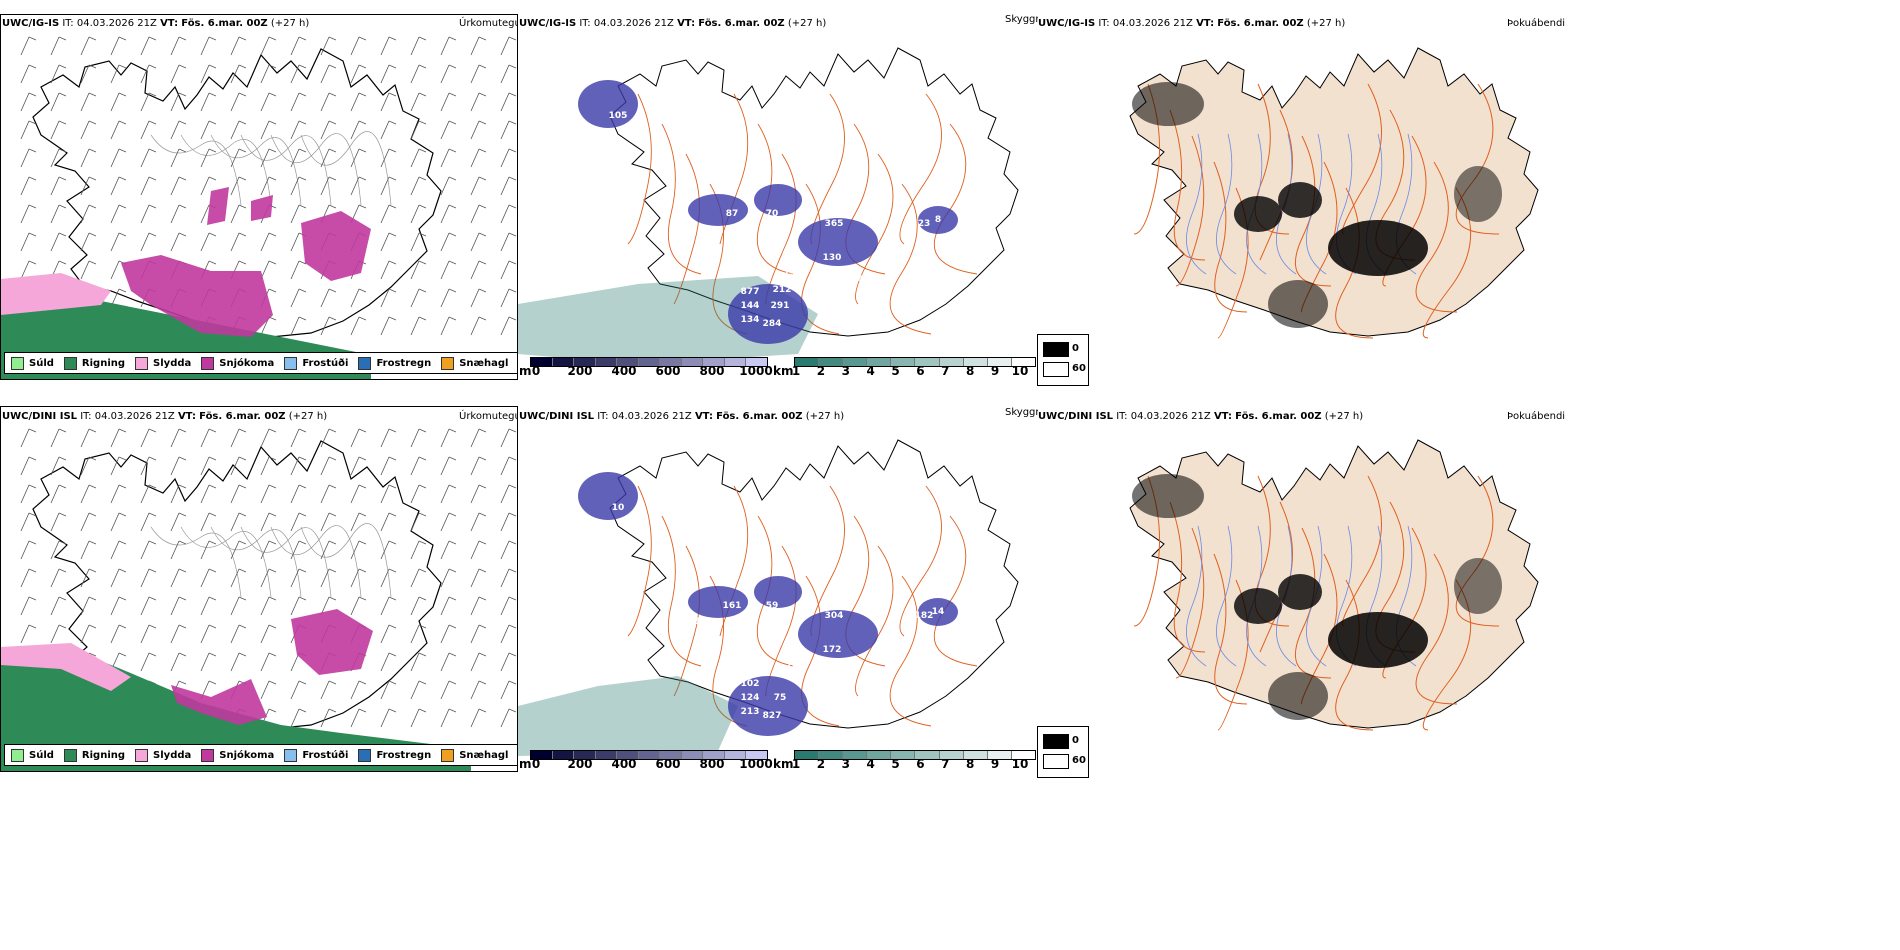  I want to click on tick-label: 800, so click(712, 764).